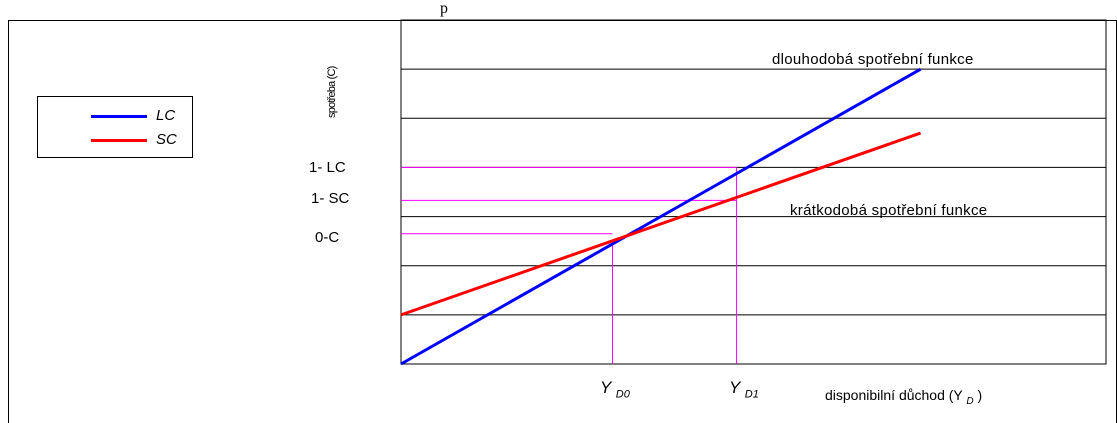 The image size is (1117, 423). What do you see at coordinates (751, 394) in the screenshot?
I see `x-marker-d1-sub: D1` at bounding box center [751, 394].